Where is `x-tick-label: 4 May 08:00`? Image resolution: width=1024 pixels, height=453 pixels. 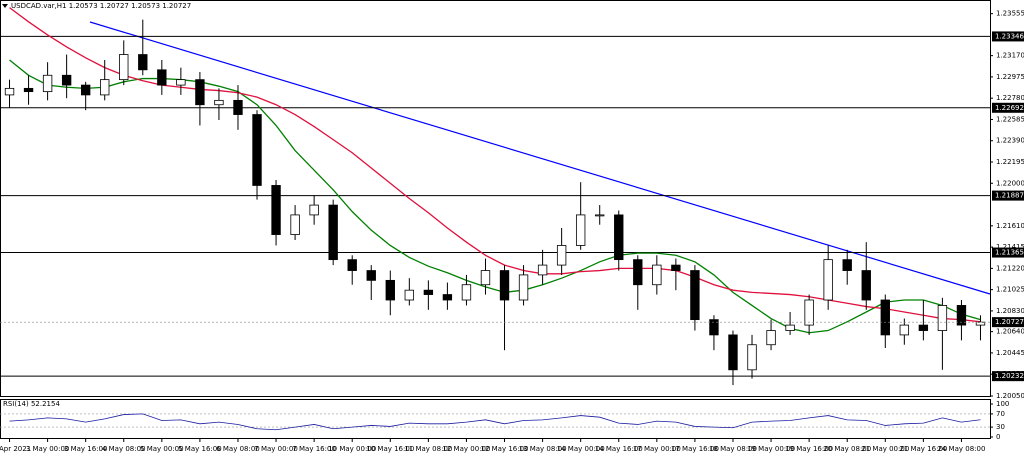 x-tick-label: 4 May 08:00 is located at coordinates (124, 449).